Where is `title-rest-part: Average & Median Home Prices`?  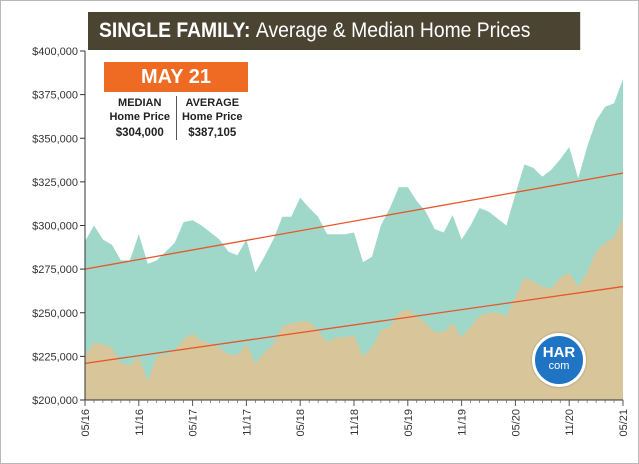
title-rest-part: Average & Median Home Prices is located at coordinates (393, 30).